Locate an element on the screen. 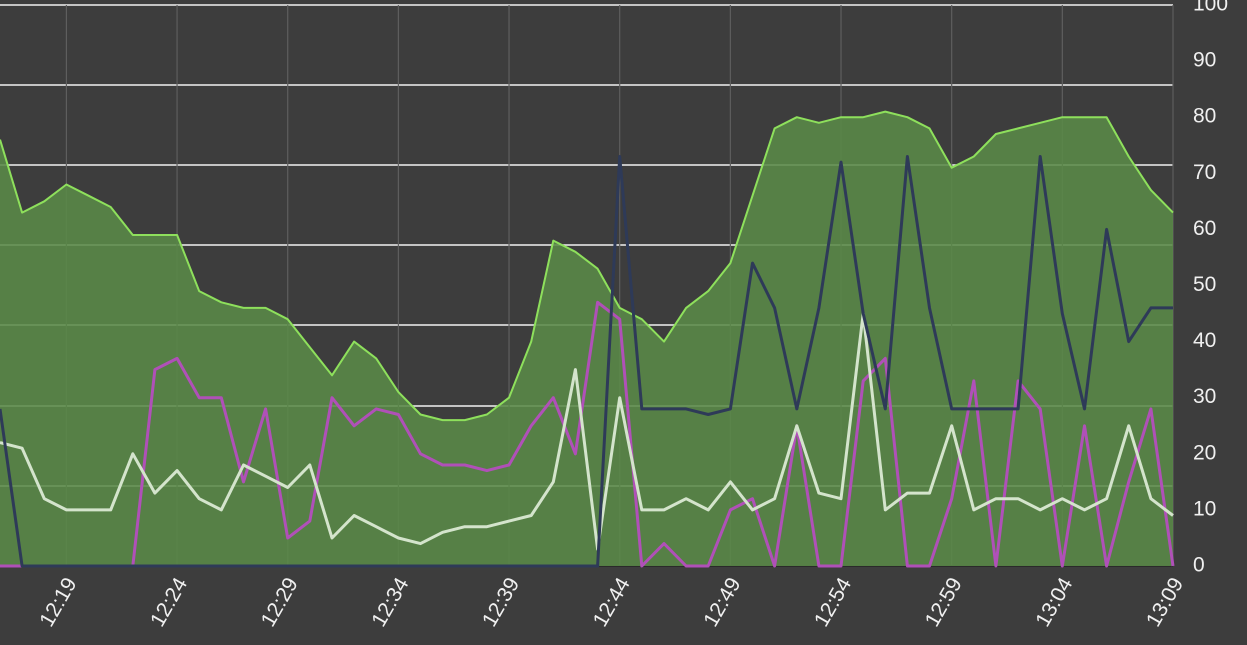 This screenshot has width=1247, height=645. y-tick-label: 90 is located at coordinates (1204, 60).